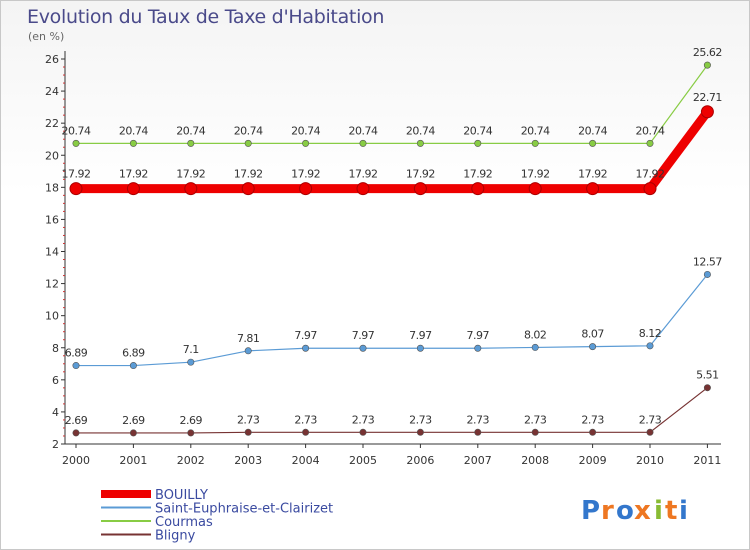  I want to click on y-tick-label: 26, so click(52, 59).